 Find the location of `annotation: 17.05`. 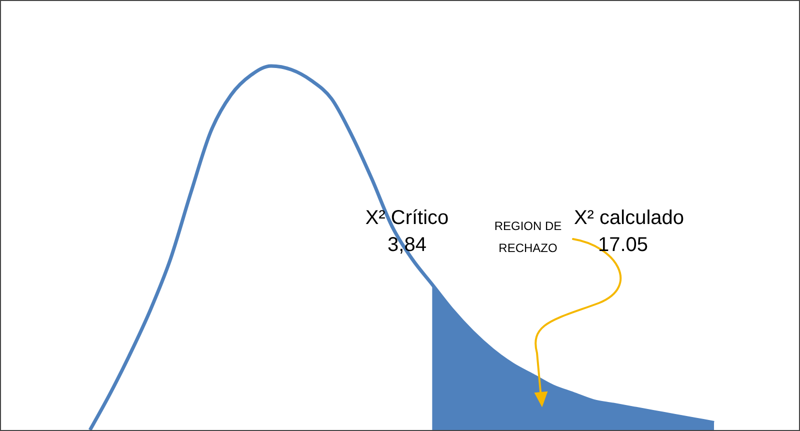

annotation: 17.05 is located at coordinates (623, 245).